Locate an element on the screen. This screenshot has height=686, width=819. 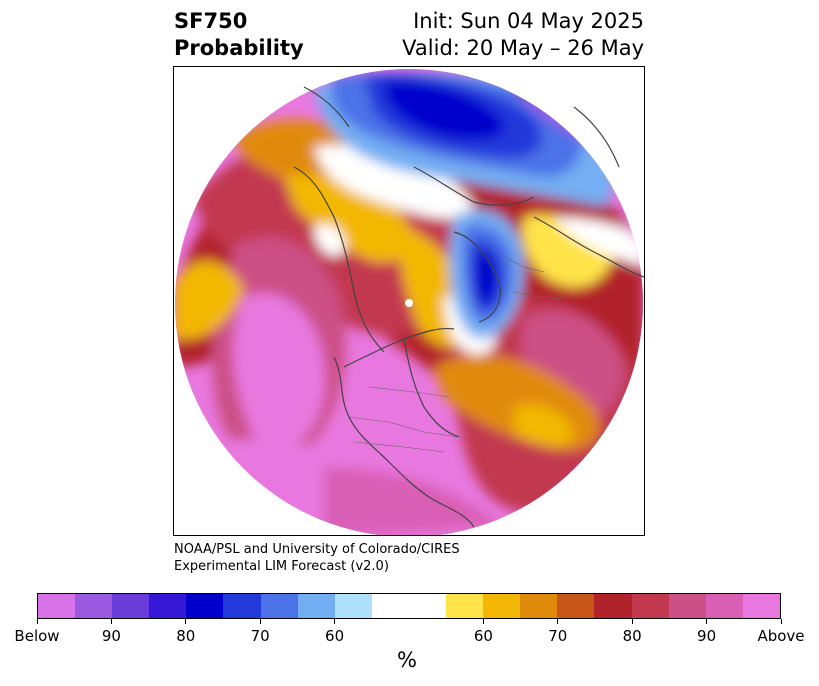
colorbar is located at coordinates (409, 606).